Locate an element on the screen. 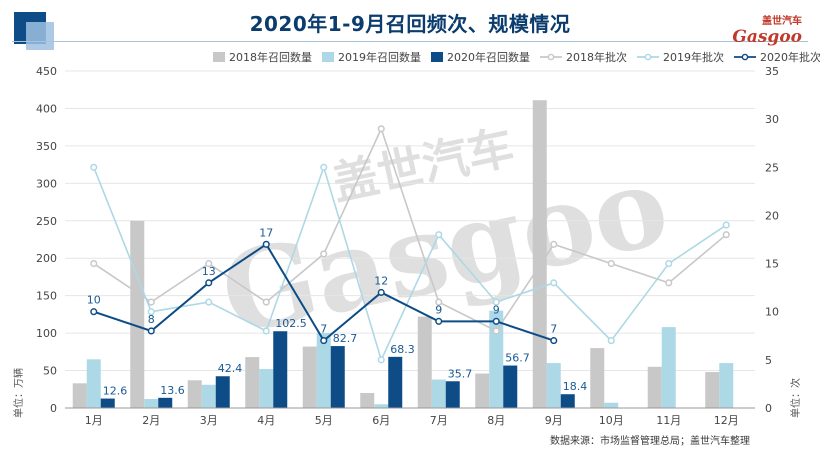 This screenshot has height=461, width=820. bar-data-label: 56.7 is located at coordinates (517, 358).